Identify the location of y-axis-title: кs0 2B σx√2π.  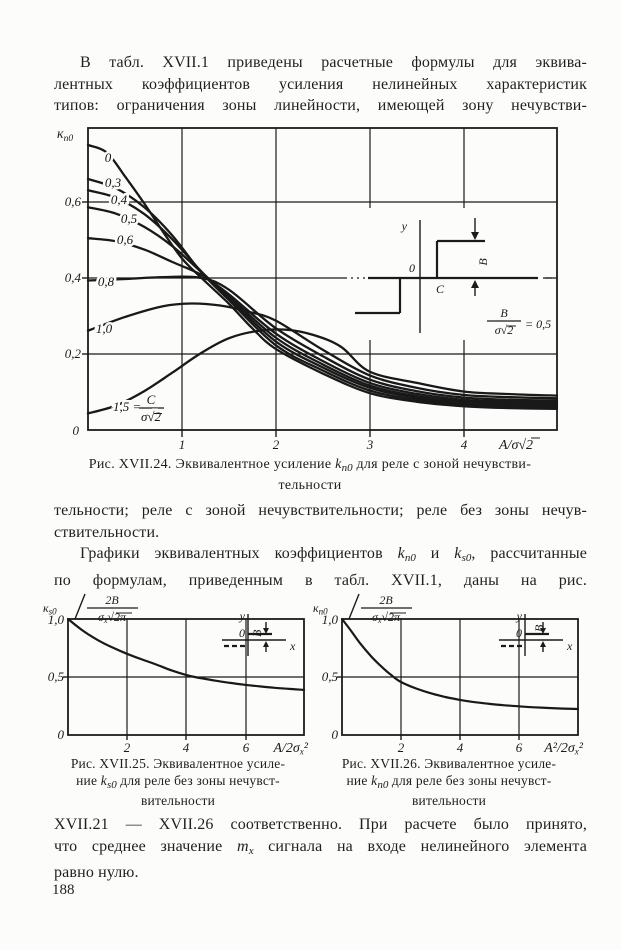
(90, 609).